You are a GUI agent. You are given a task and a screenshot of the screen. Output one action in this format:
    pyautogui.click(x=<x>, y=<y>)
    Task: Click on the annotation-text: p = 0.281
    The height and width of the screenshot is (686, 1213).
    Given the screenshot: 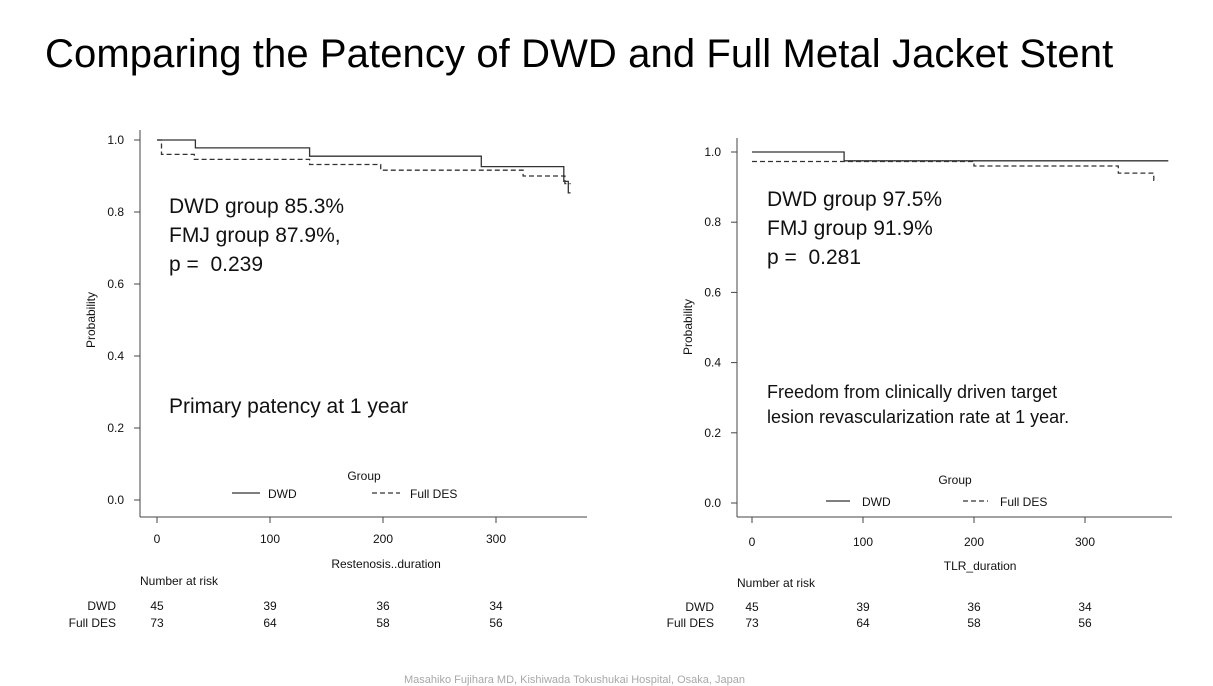 What is the action you would take?
    pyautogui.click(x=814, y=257)
    